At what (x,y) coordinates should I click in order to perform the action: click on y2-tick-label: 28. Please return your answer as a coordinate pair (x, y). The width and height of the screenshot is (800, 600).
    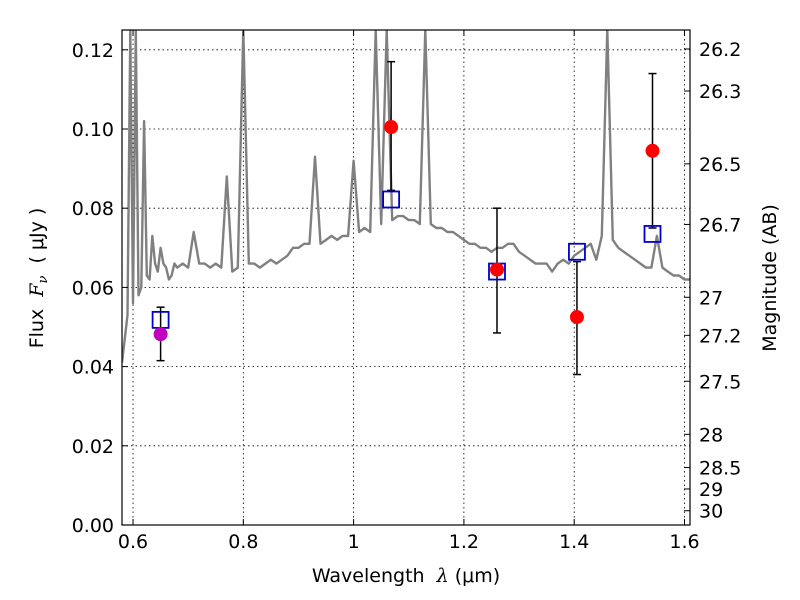
    Looking at the image, I should click on (711, 435).